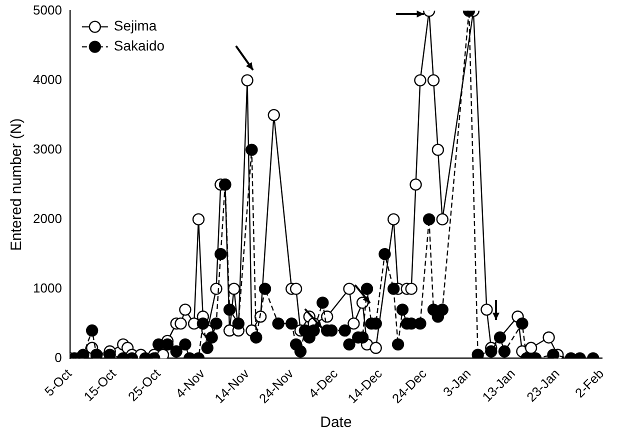 The height and width of the screenshot is (440, 624). Describe the element at coordinates (139, 46) in the screenshot. I see `legend-label: Sakaido` at that location.